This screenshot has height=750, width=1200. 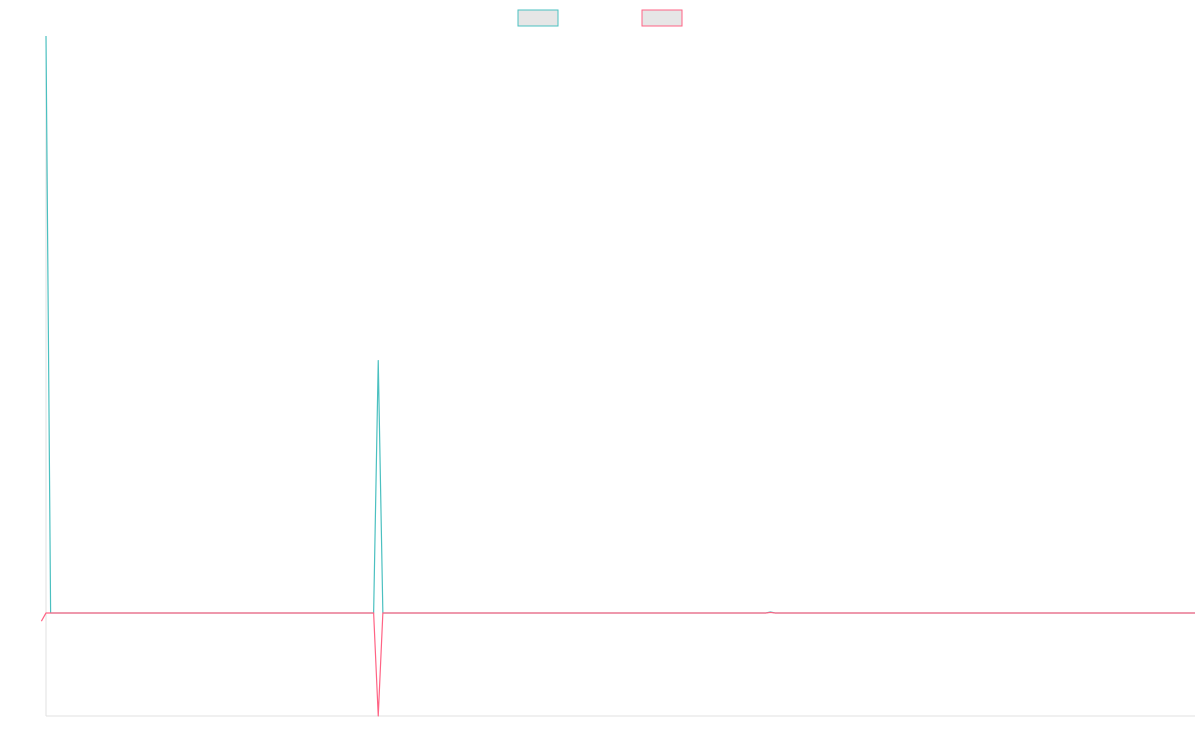 I want to click on legend, so click(x=600, y=18).